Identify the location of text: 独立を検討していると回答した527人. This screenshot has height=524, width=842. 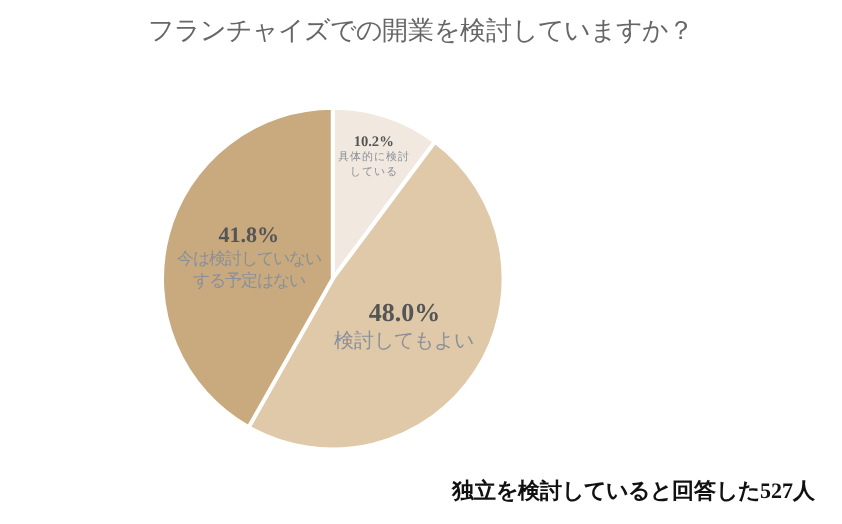
(633, 491).